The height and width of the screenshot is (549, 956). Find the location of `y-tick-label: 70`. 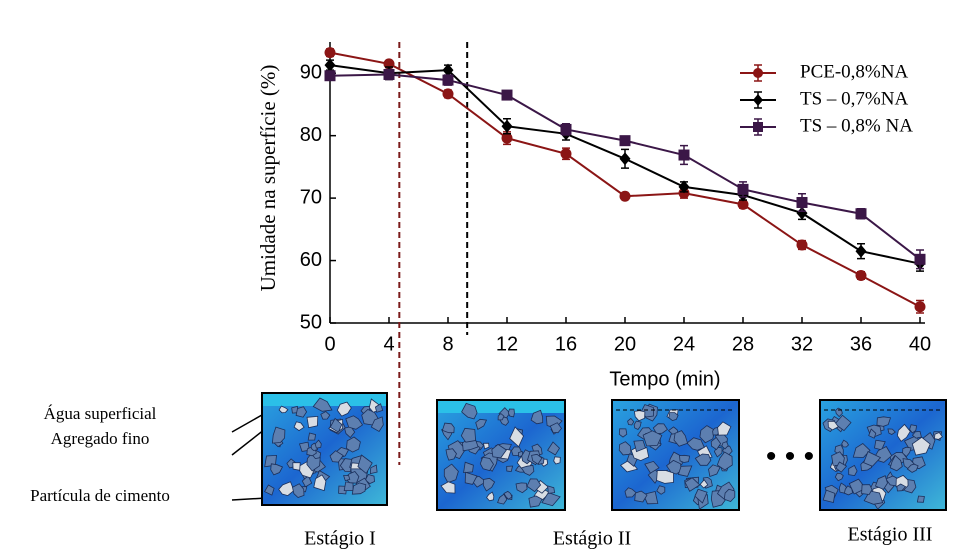

y-tick-label: 70 is located at coordinates (311, 197).